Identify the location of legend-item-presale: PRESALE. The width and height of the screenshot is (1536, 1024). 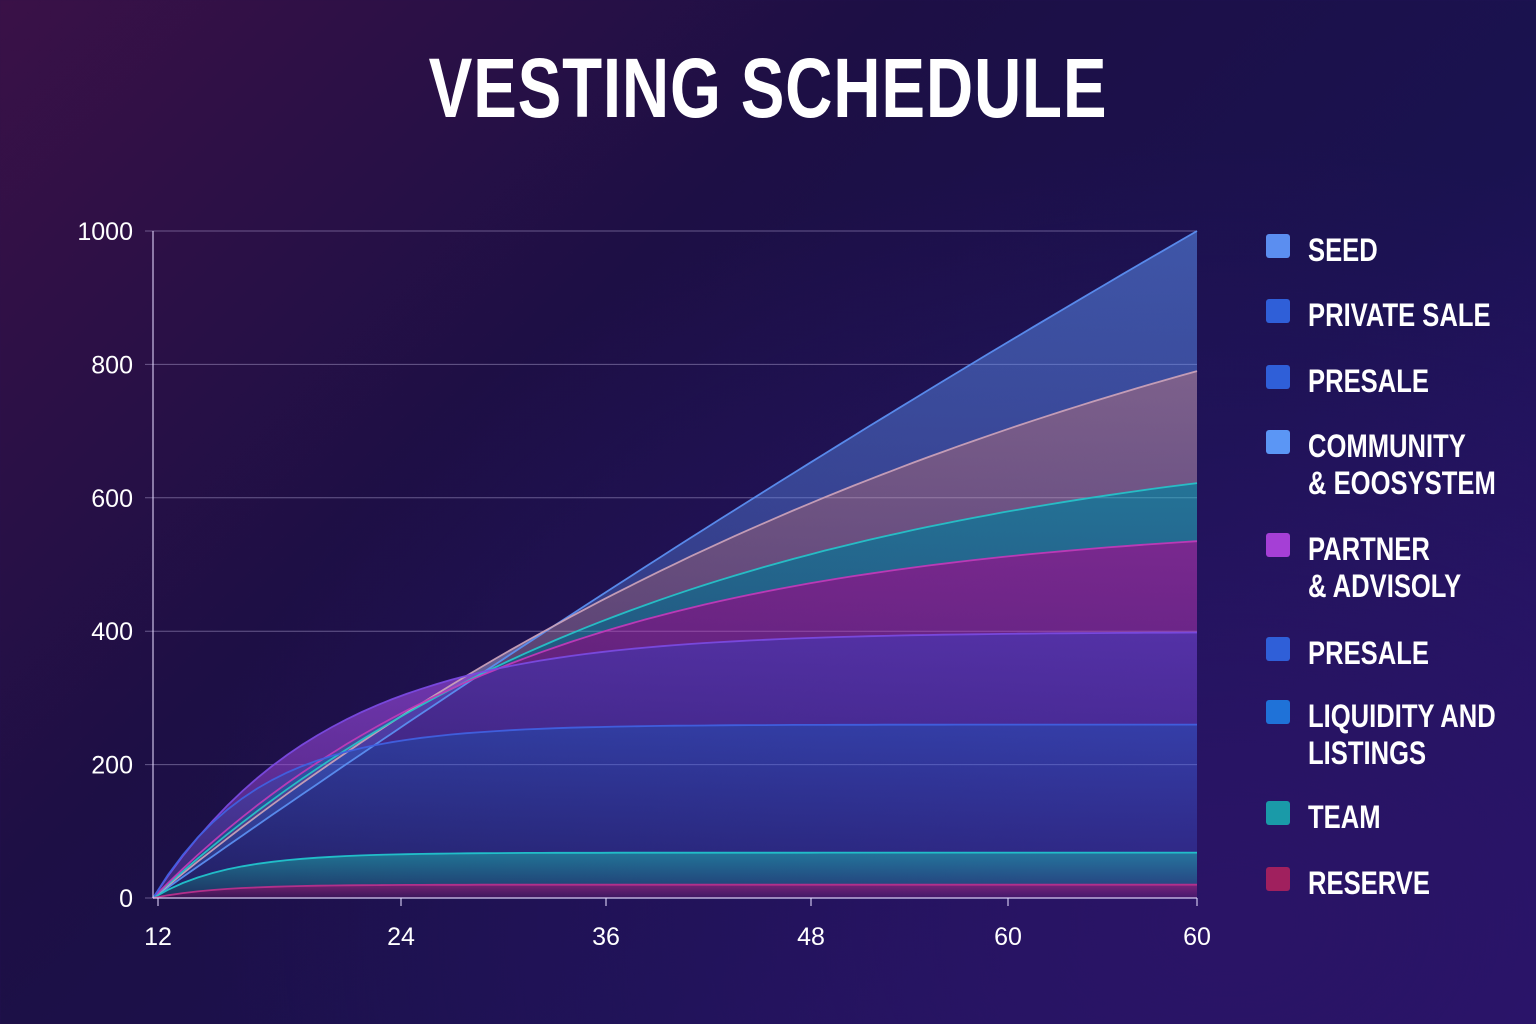
(1401, 381).